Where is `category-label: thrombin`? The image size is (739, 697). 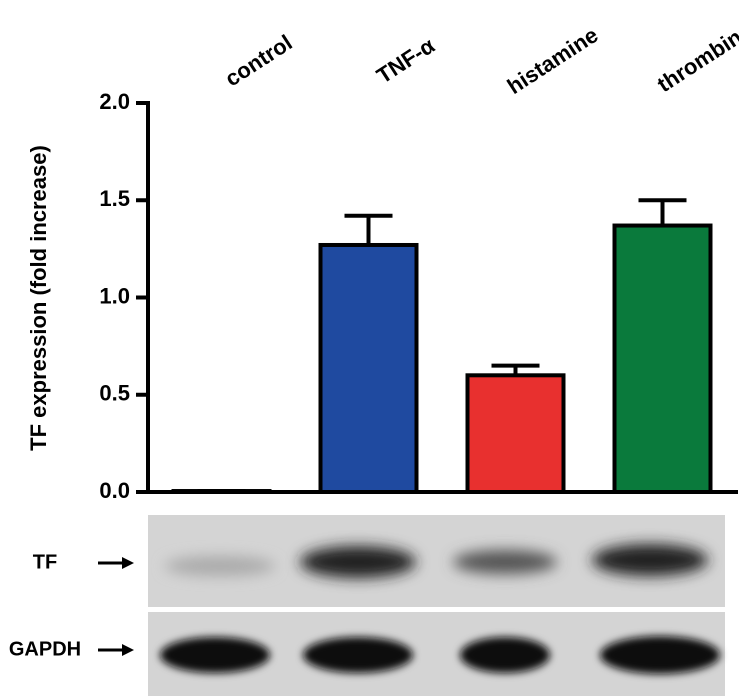
category-label: thrombin is located at coordinates (696, 60).